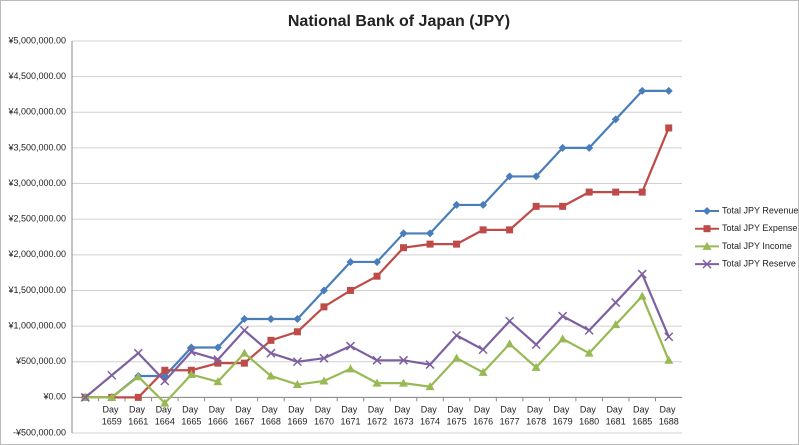 This screenshot has width=799, height=445. Describe the element at coordinates (642, 416) in the screenshot. I see `x-tick-label: Day 1685` at that location.